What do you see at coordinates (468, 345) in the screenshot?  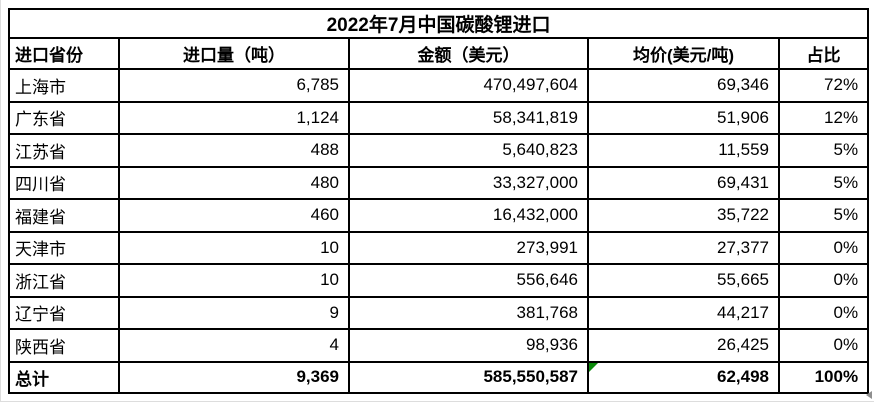 I see `cell-amount: 98,936` at bounding box center [468, 345].